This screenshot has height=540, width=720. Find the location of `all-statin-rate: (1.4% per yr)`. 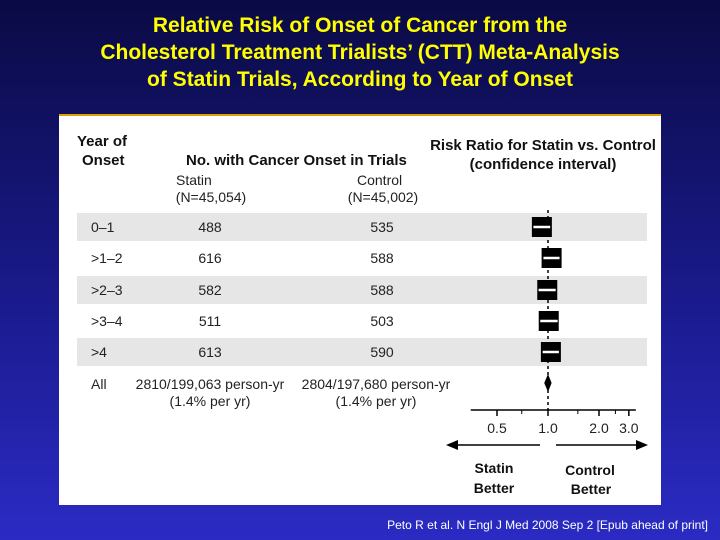

all-statin-rate: (1.4% per yr) is located at coordinates (210, 401).